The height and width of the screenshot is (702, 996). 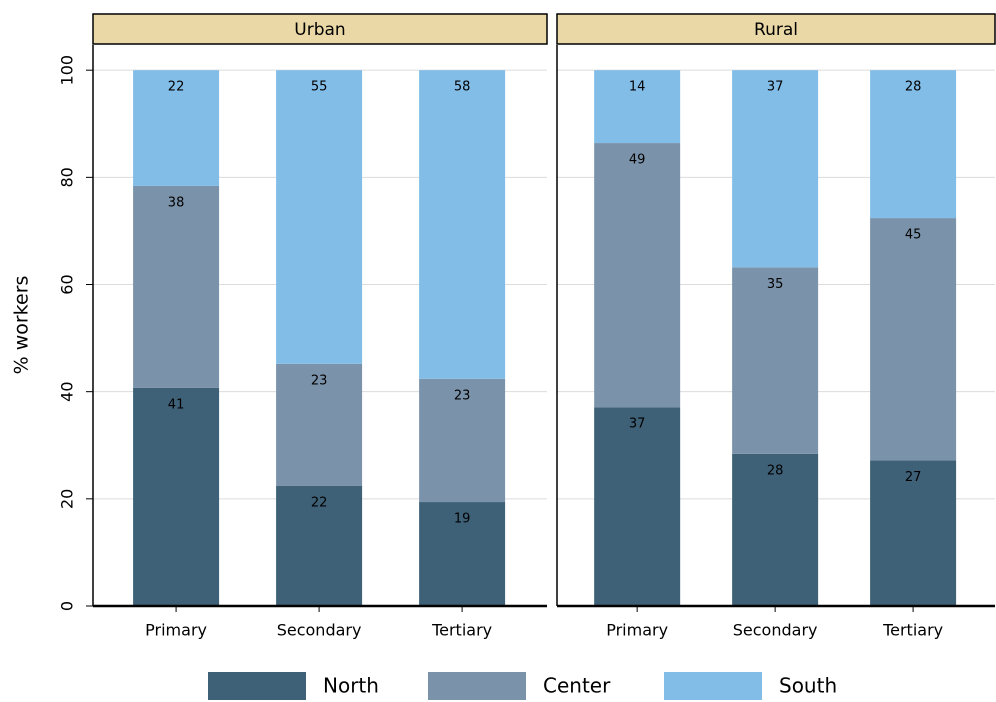 What do you see at coordinates (22, 325) in the screenshot?
I see `y-axis-title: % workers` at bounding box center [22, 325].